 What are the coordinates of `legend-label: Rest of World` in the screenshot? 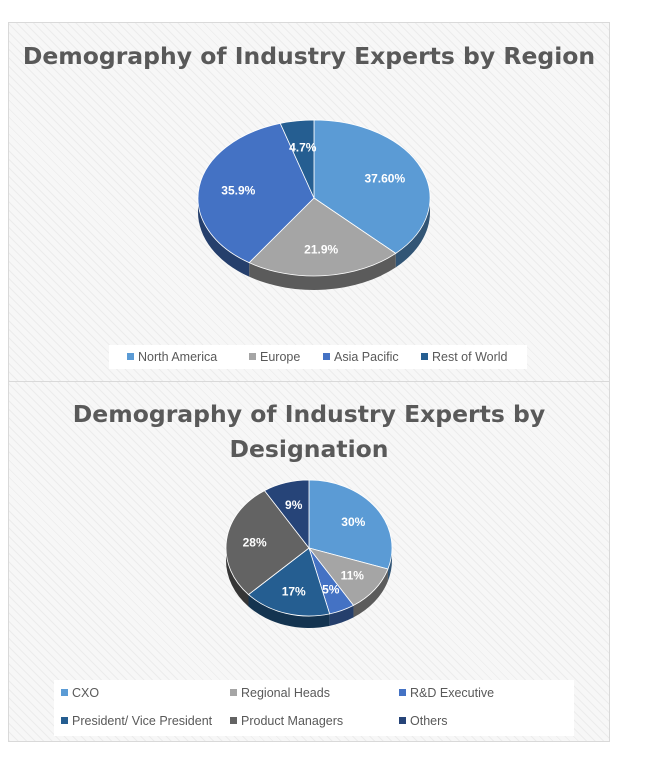 It's located at (470, 357).